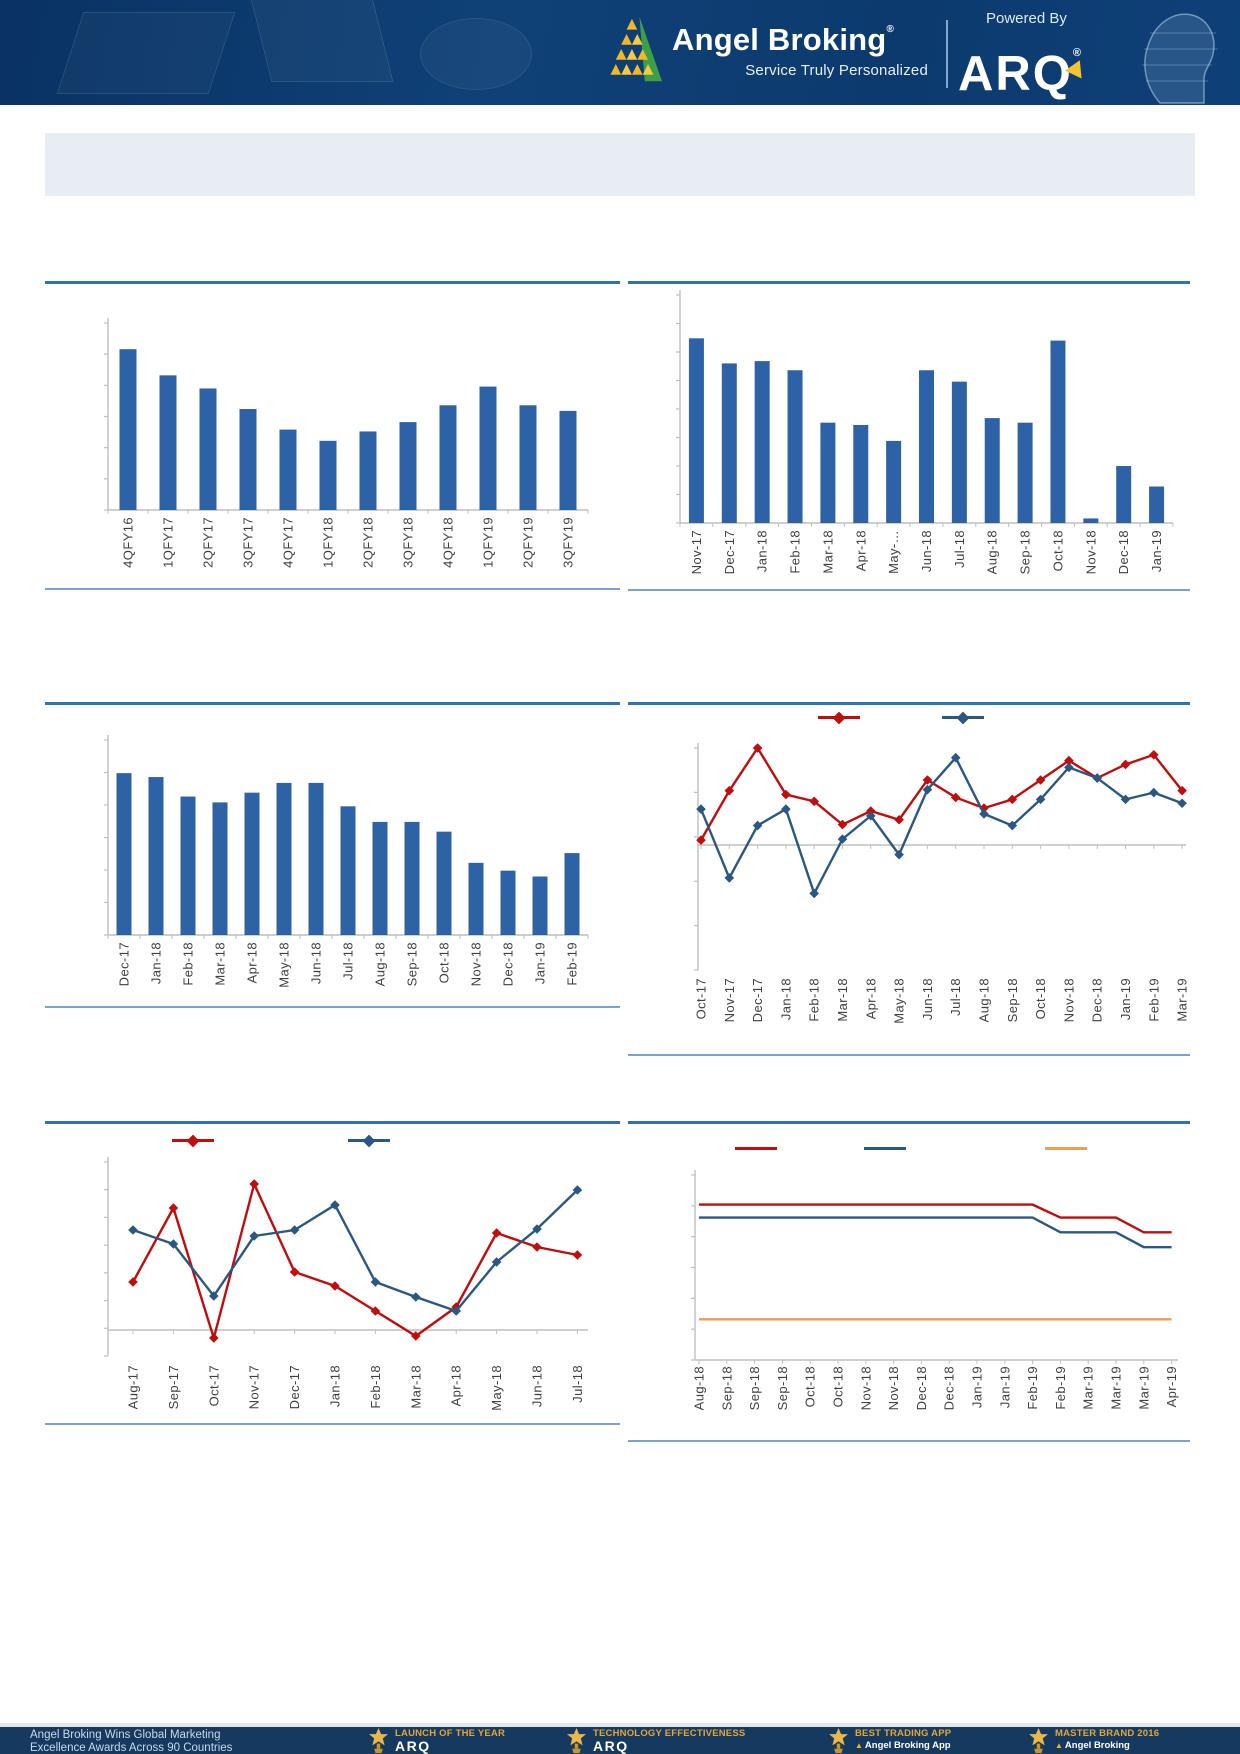  I want to click on chart2-bottom-rule, so click(909, 590).